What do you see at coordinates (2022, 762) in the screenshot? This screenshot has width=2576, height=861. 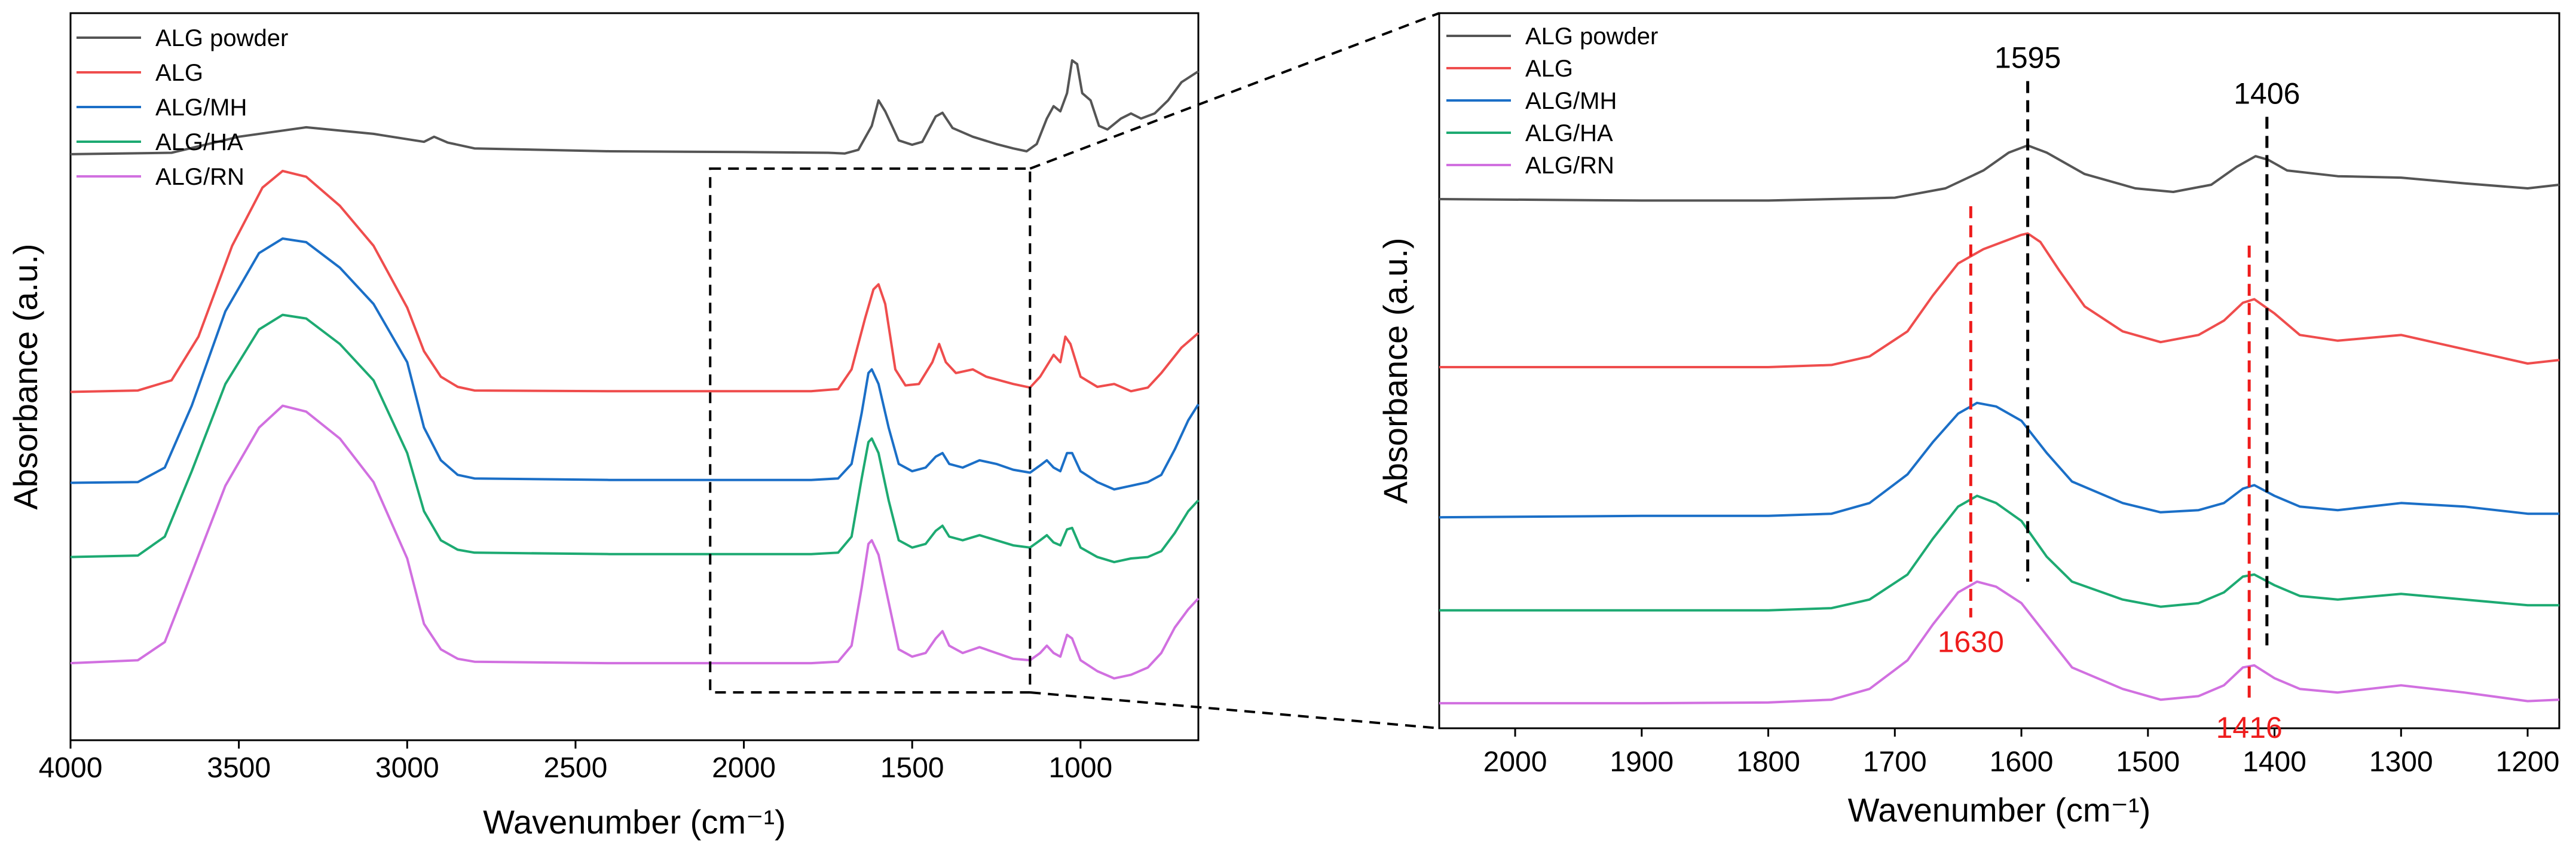 I see `x-tick-label: 1600` at bounding box center [2022, 762].